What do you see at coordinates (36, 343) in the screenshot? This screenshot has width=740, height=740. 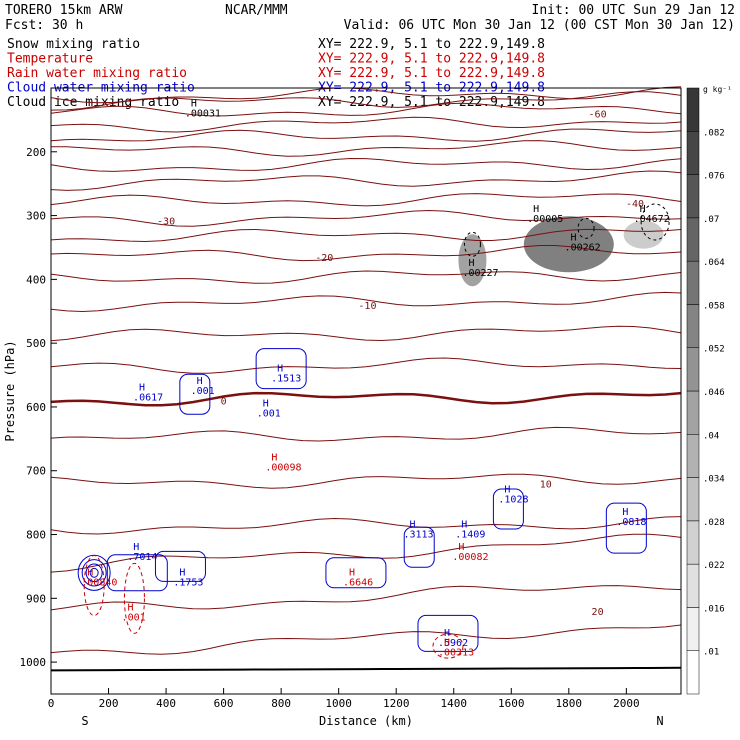 I see `y-tick-label: 500` at bounding box center [36, 343].